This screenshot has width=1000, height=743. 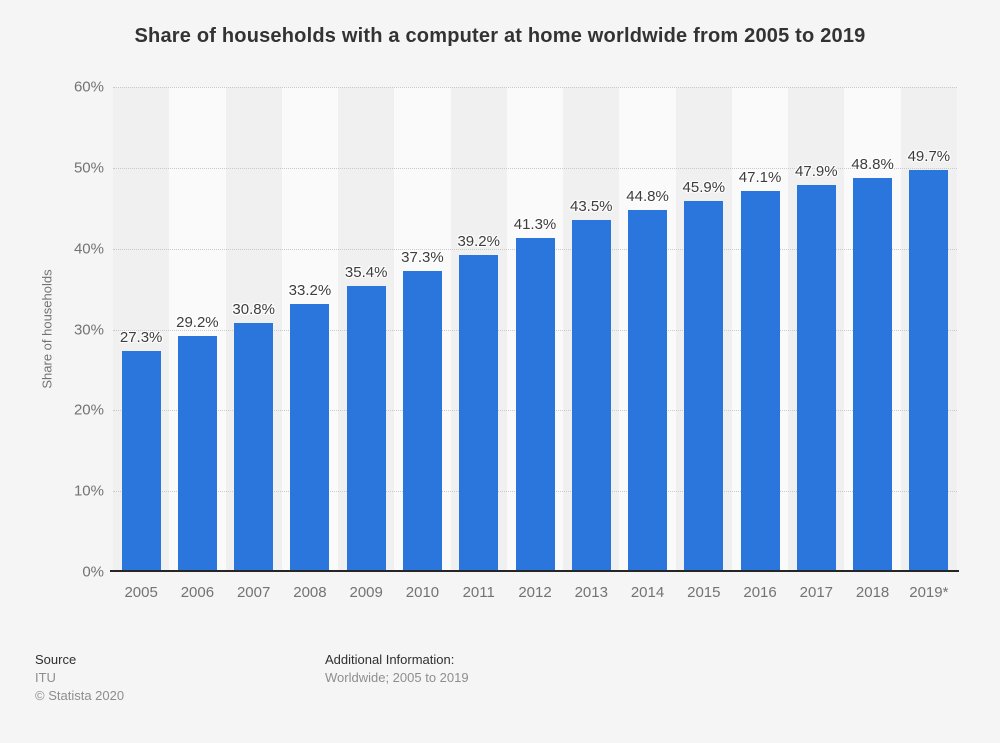 What do you see at coordinates (366, 592) in the screenshot?
I see `x-axis-tick-label: 2009` at bounding box center [366, 592].